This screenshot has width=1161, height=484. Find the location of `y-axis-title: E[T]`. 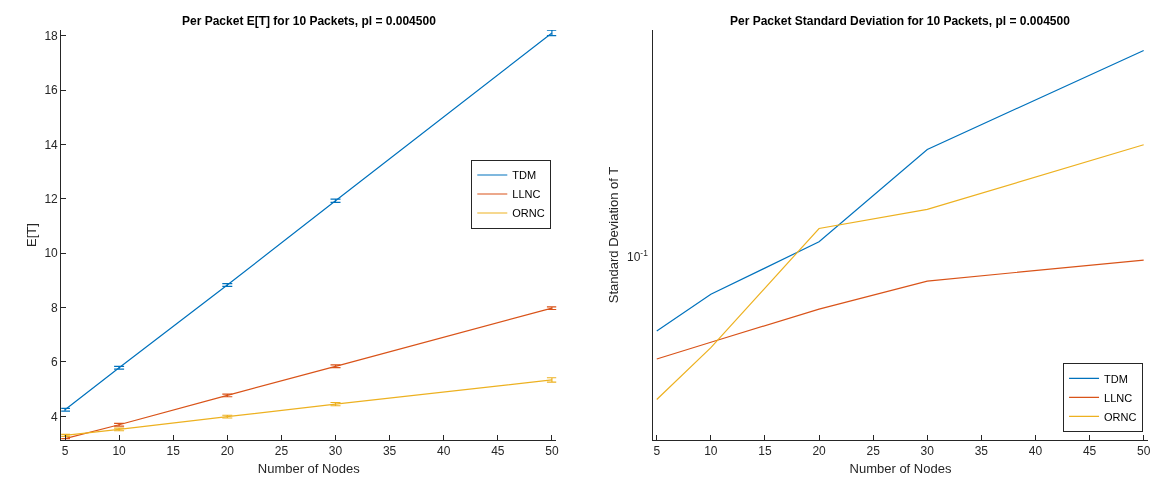

y-axis-title: E[T] is located at coordinates (32, 235).